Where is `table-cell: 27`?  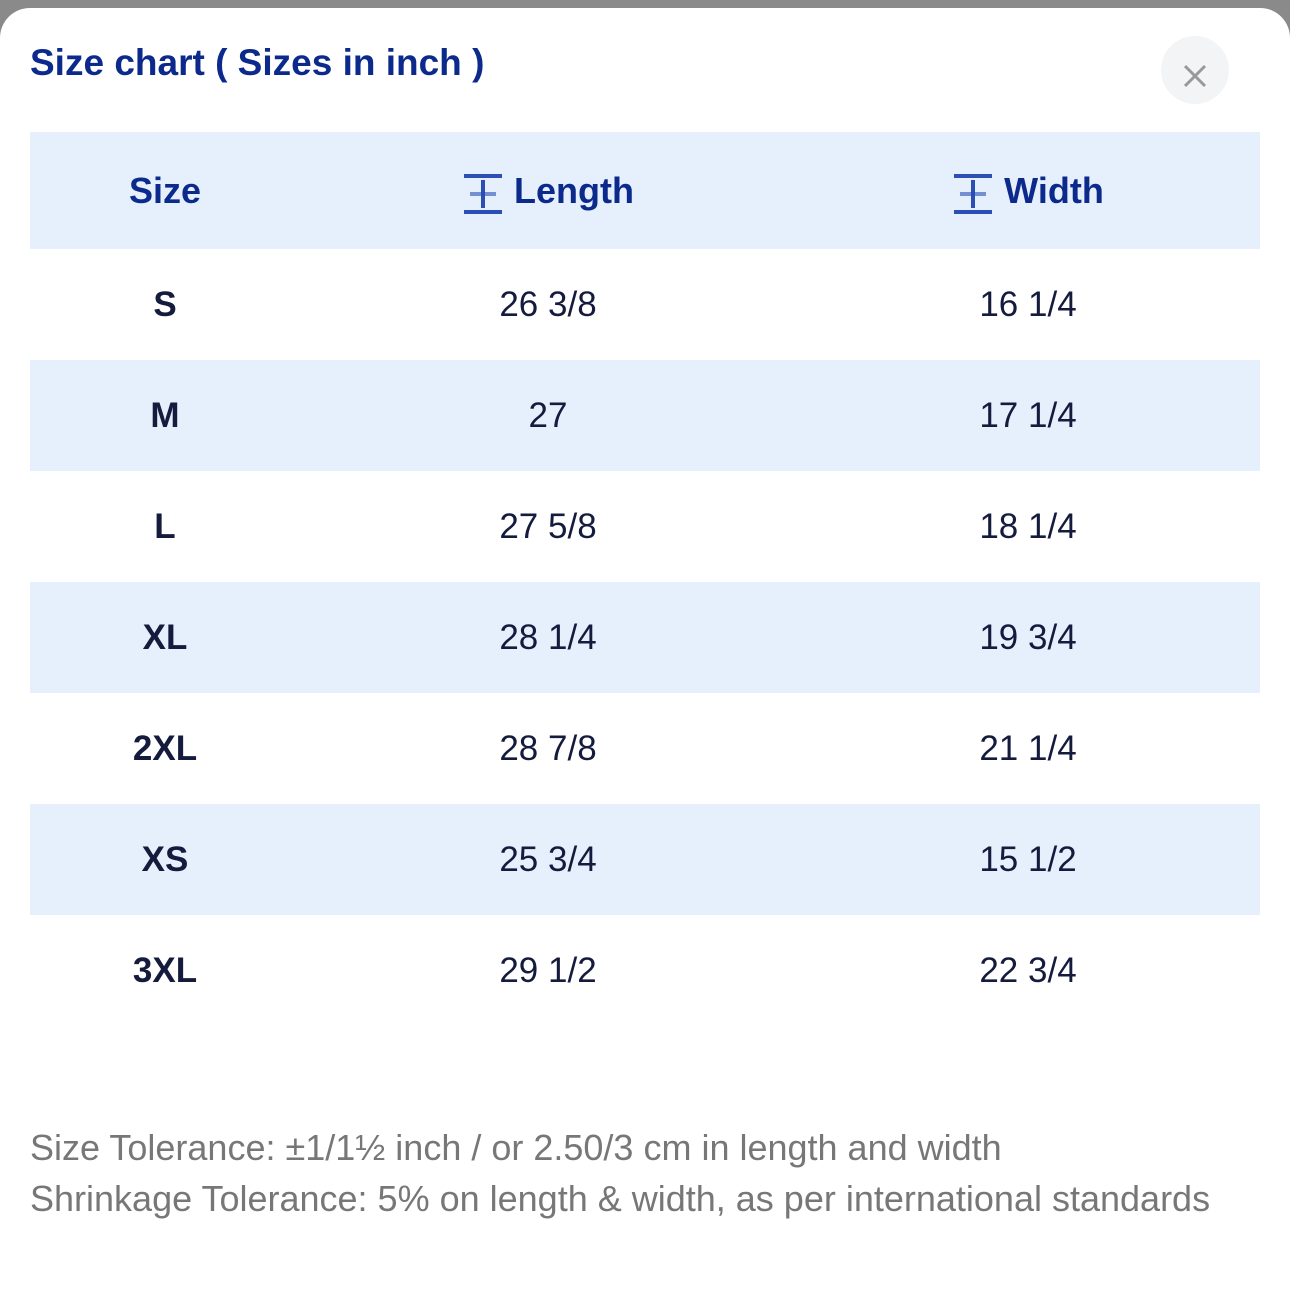
table-cell: 27 is located at coordinates (548, 415).